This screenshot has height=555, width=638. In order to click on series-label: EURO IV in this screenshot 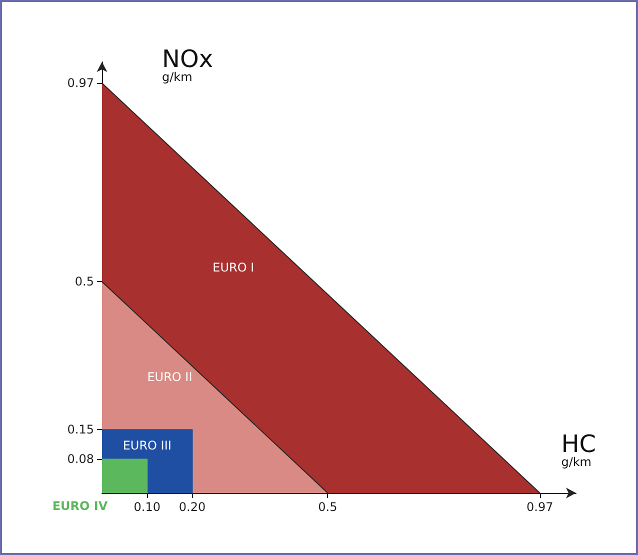, I will do `click(80, 506)`.